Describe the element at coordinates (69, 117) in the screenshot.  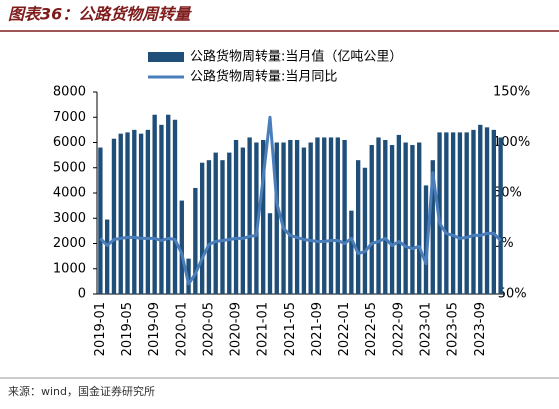
I see `y-tick-label: 7000` at that location.